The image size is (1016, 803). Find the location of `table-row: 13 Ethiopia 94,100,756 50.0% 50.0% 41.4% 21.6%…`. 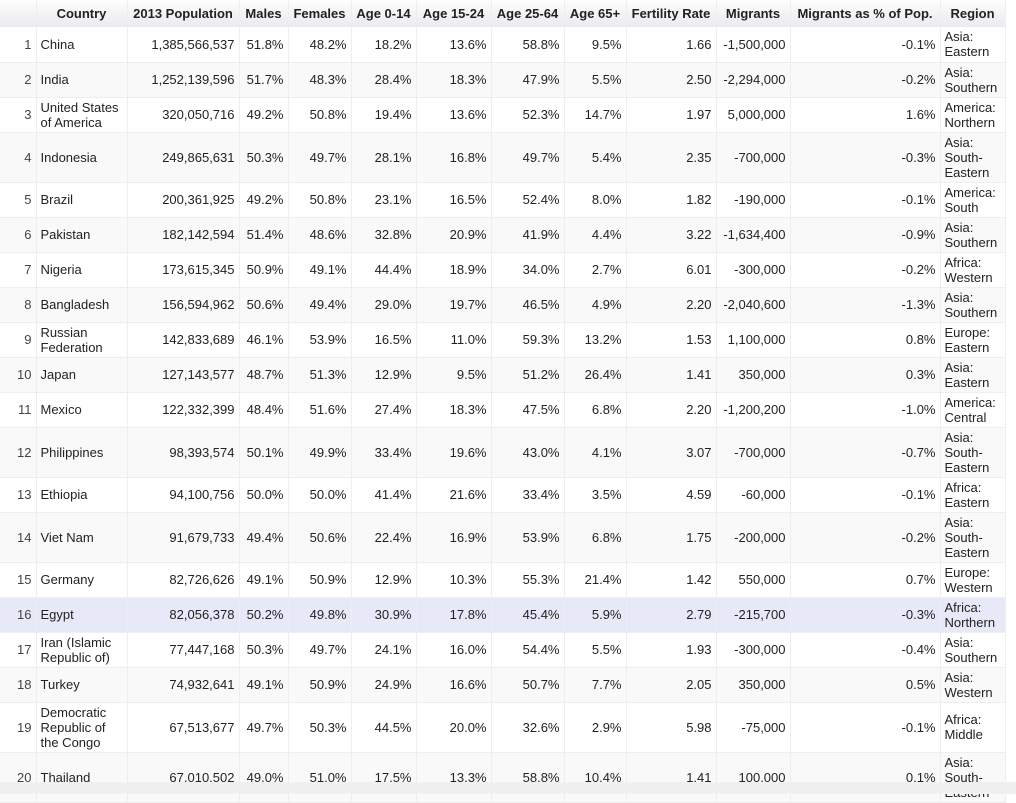

table-row: 13 Ethiopia 94,100,756 50.0% 50.0% 41.4% 21.6%… is located at coordinates (503, 495).